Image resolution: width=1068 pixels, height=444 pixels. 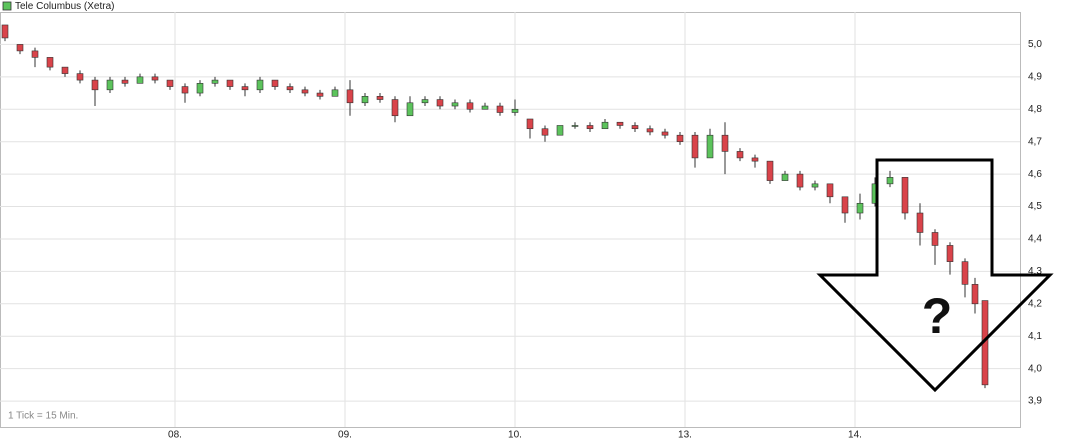 What do you see at coordinates (43, 416) in the screenshot?
I see `tick-note: 1 Tick = 15 Min.` at bounding box center [43, 416].